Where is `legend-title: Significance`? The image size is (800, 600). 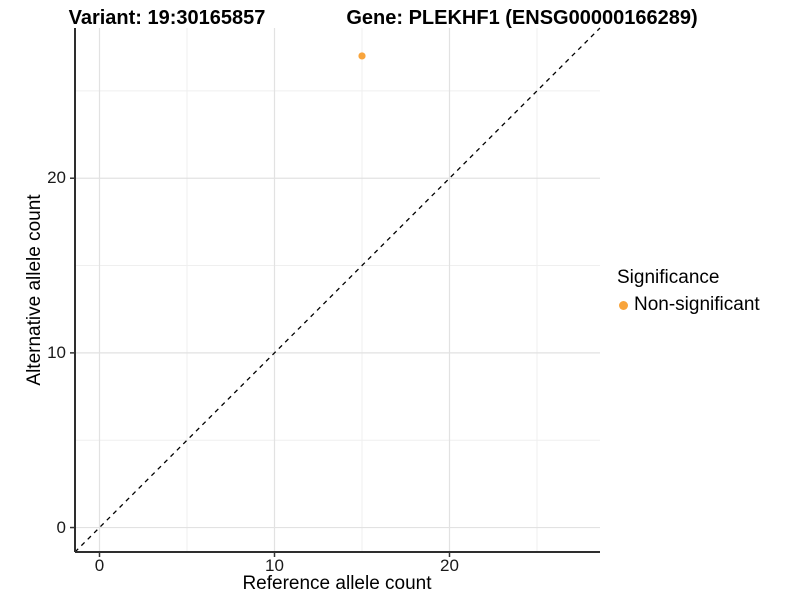
legend-title: Significance is located at coordinates (668, 277).